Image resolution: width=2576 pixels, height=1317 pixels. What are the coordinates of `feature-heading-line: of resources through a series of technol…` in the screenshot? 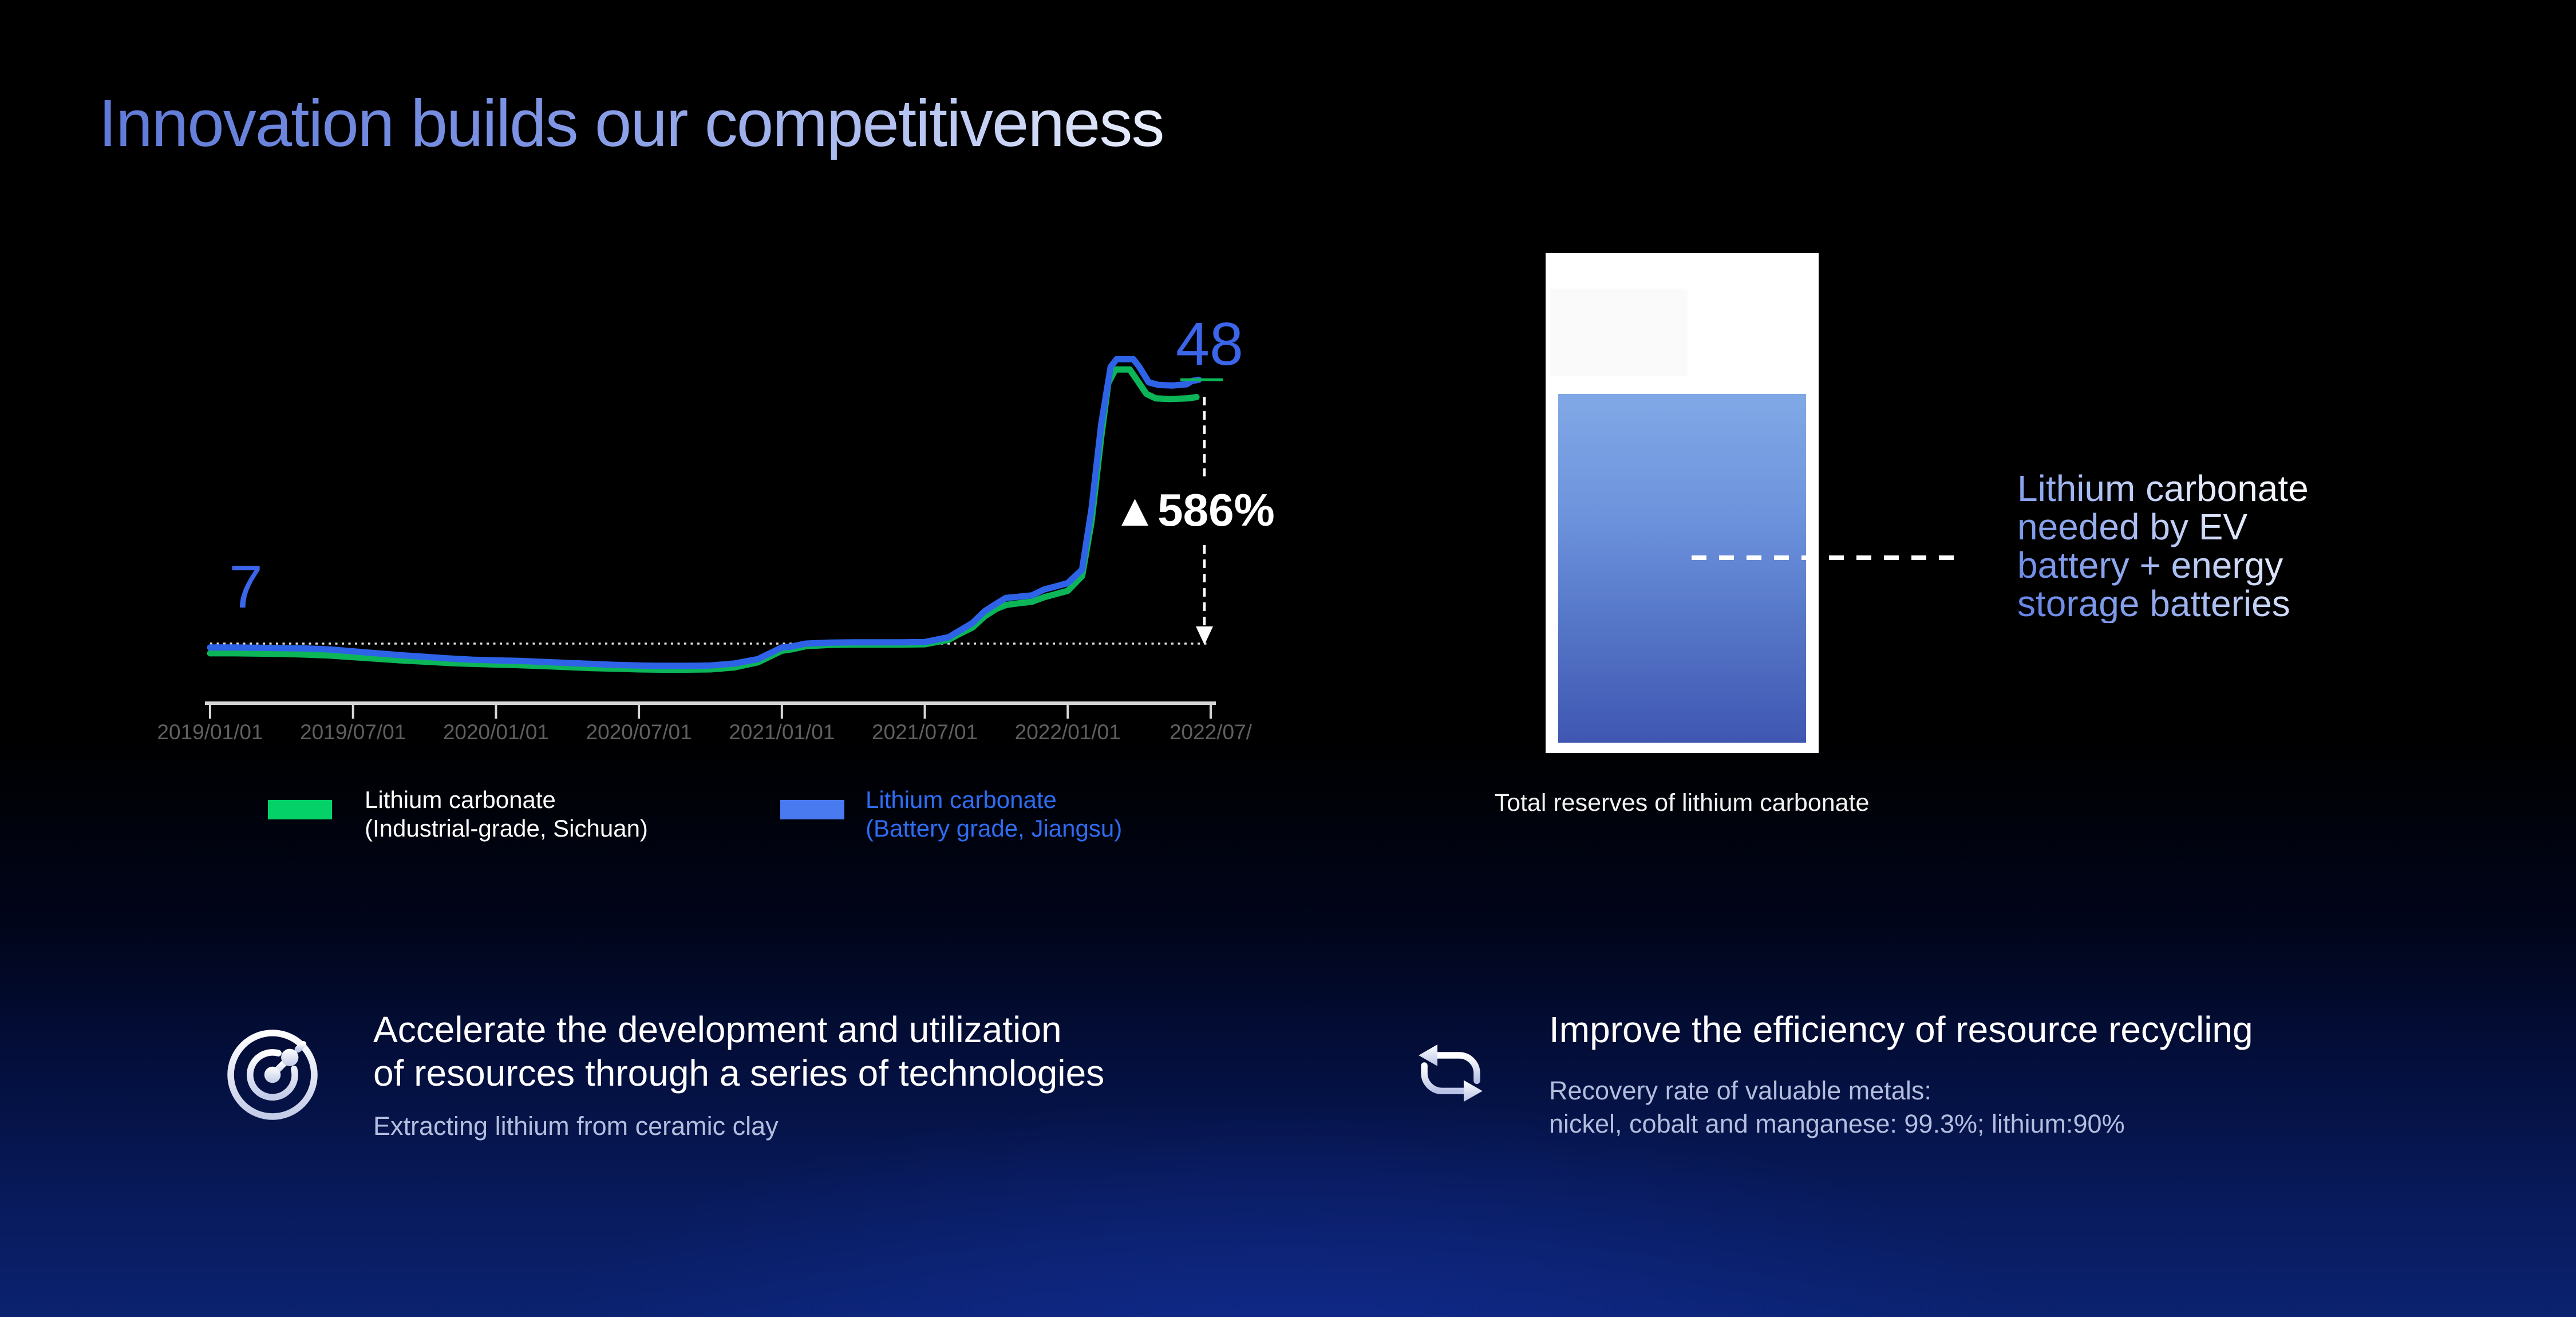 It's located at (739, 1073).